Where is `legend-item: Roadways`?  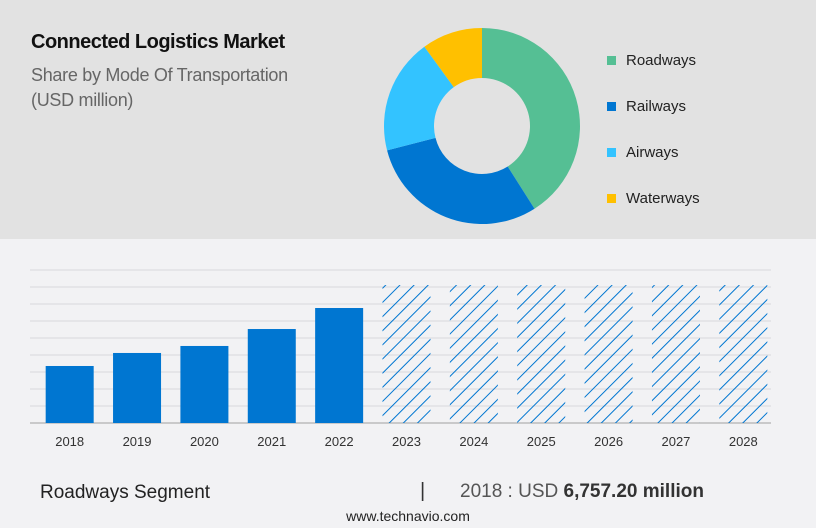
legend-item: Roadways is located at coordinates (653, 60).